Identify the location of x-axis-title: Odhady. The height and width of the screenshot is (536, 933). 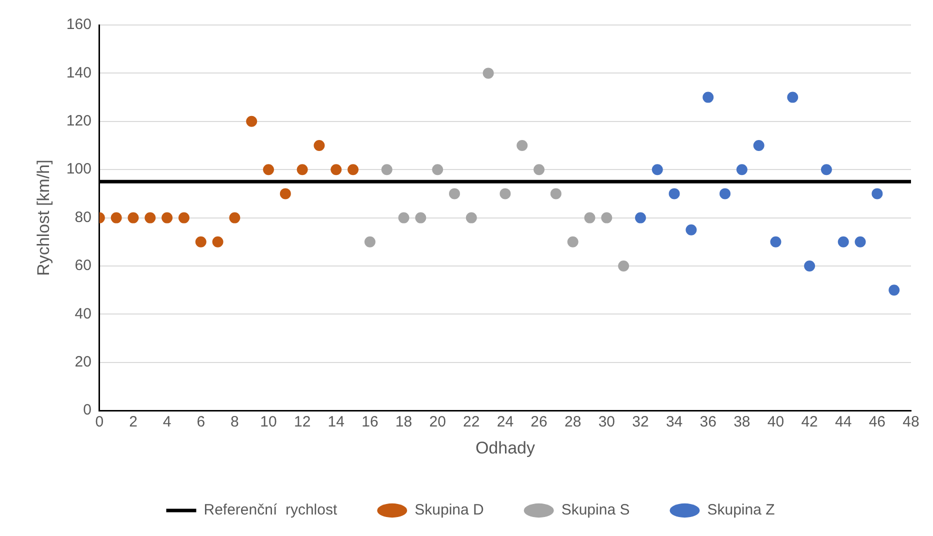
(505, 448).